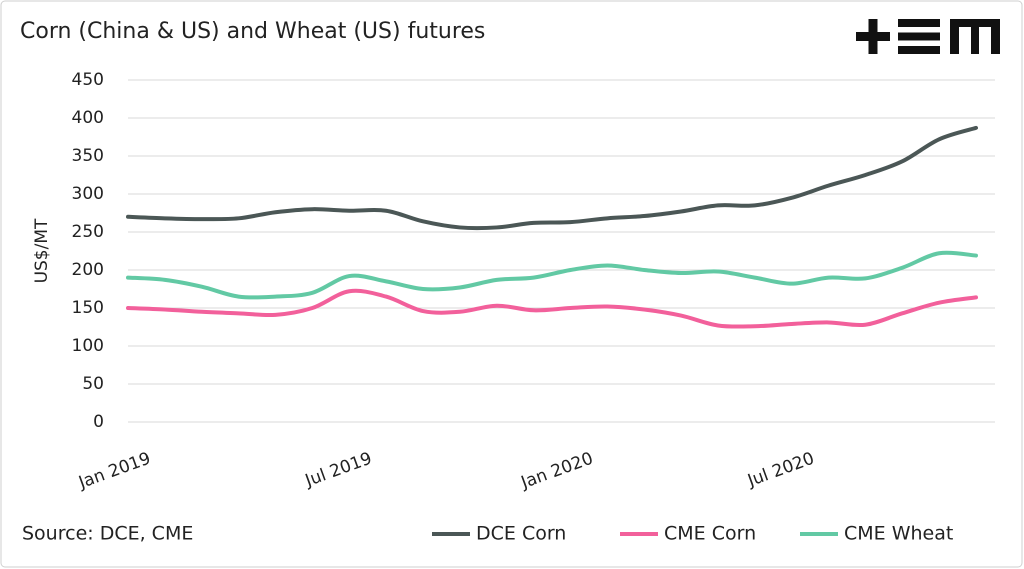 The width and height of the screenshot is (1024, 569). Describe the element at coordinates (42, 250) in the screenshot. I see `y-axis-label: US$/MT` at that location.